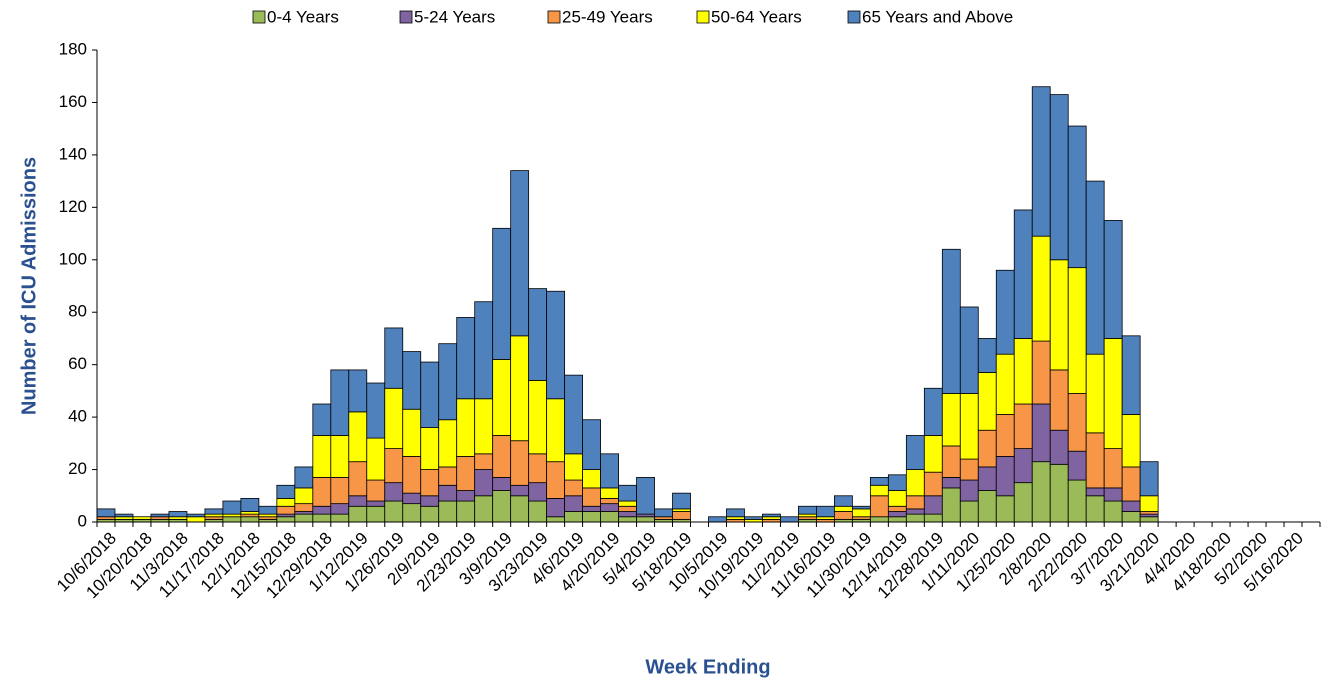  Describe the element at coordinates (77, 468) in the screenshot. I see `y-tick-label: 20` at that location.